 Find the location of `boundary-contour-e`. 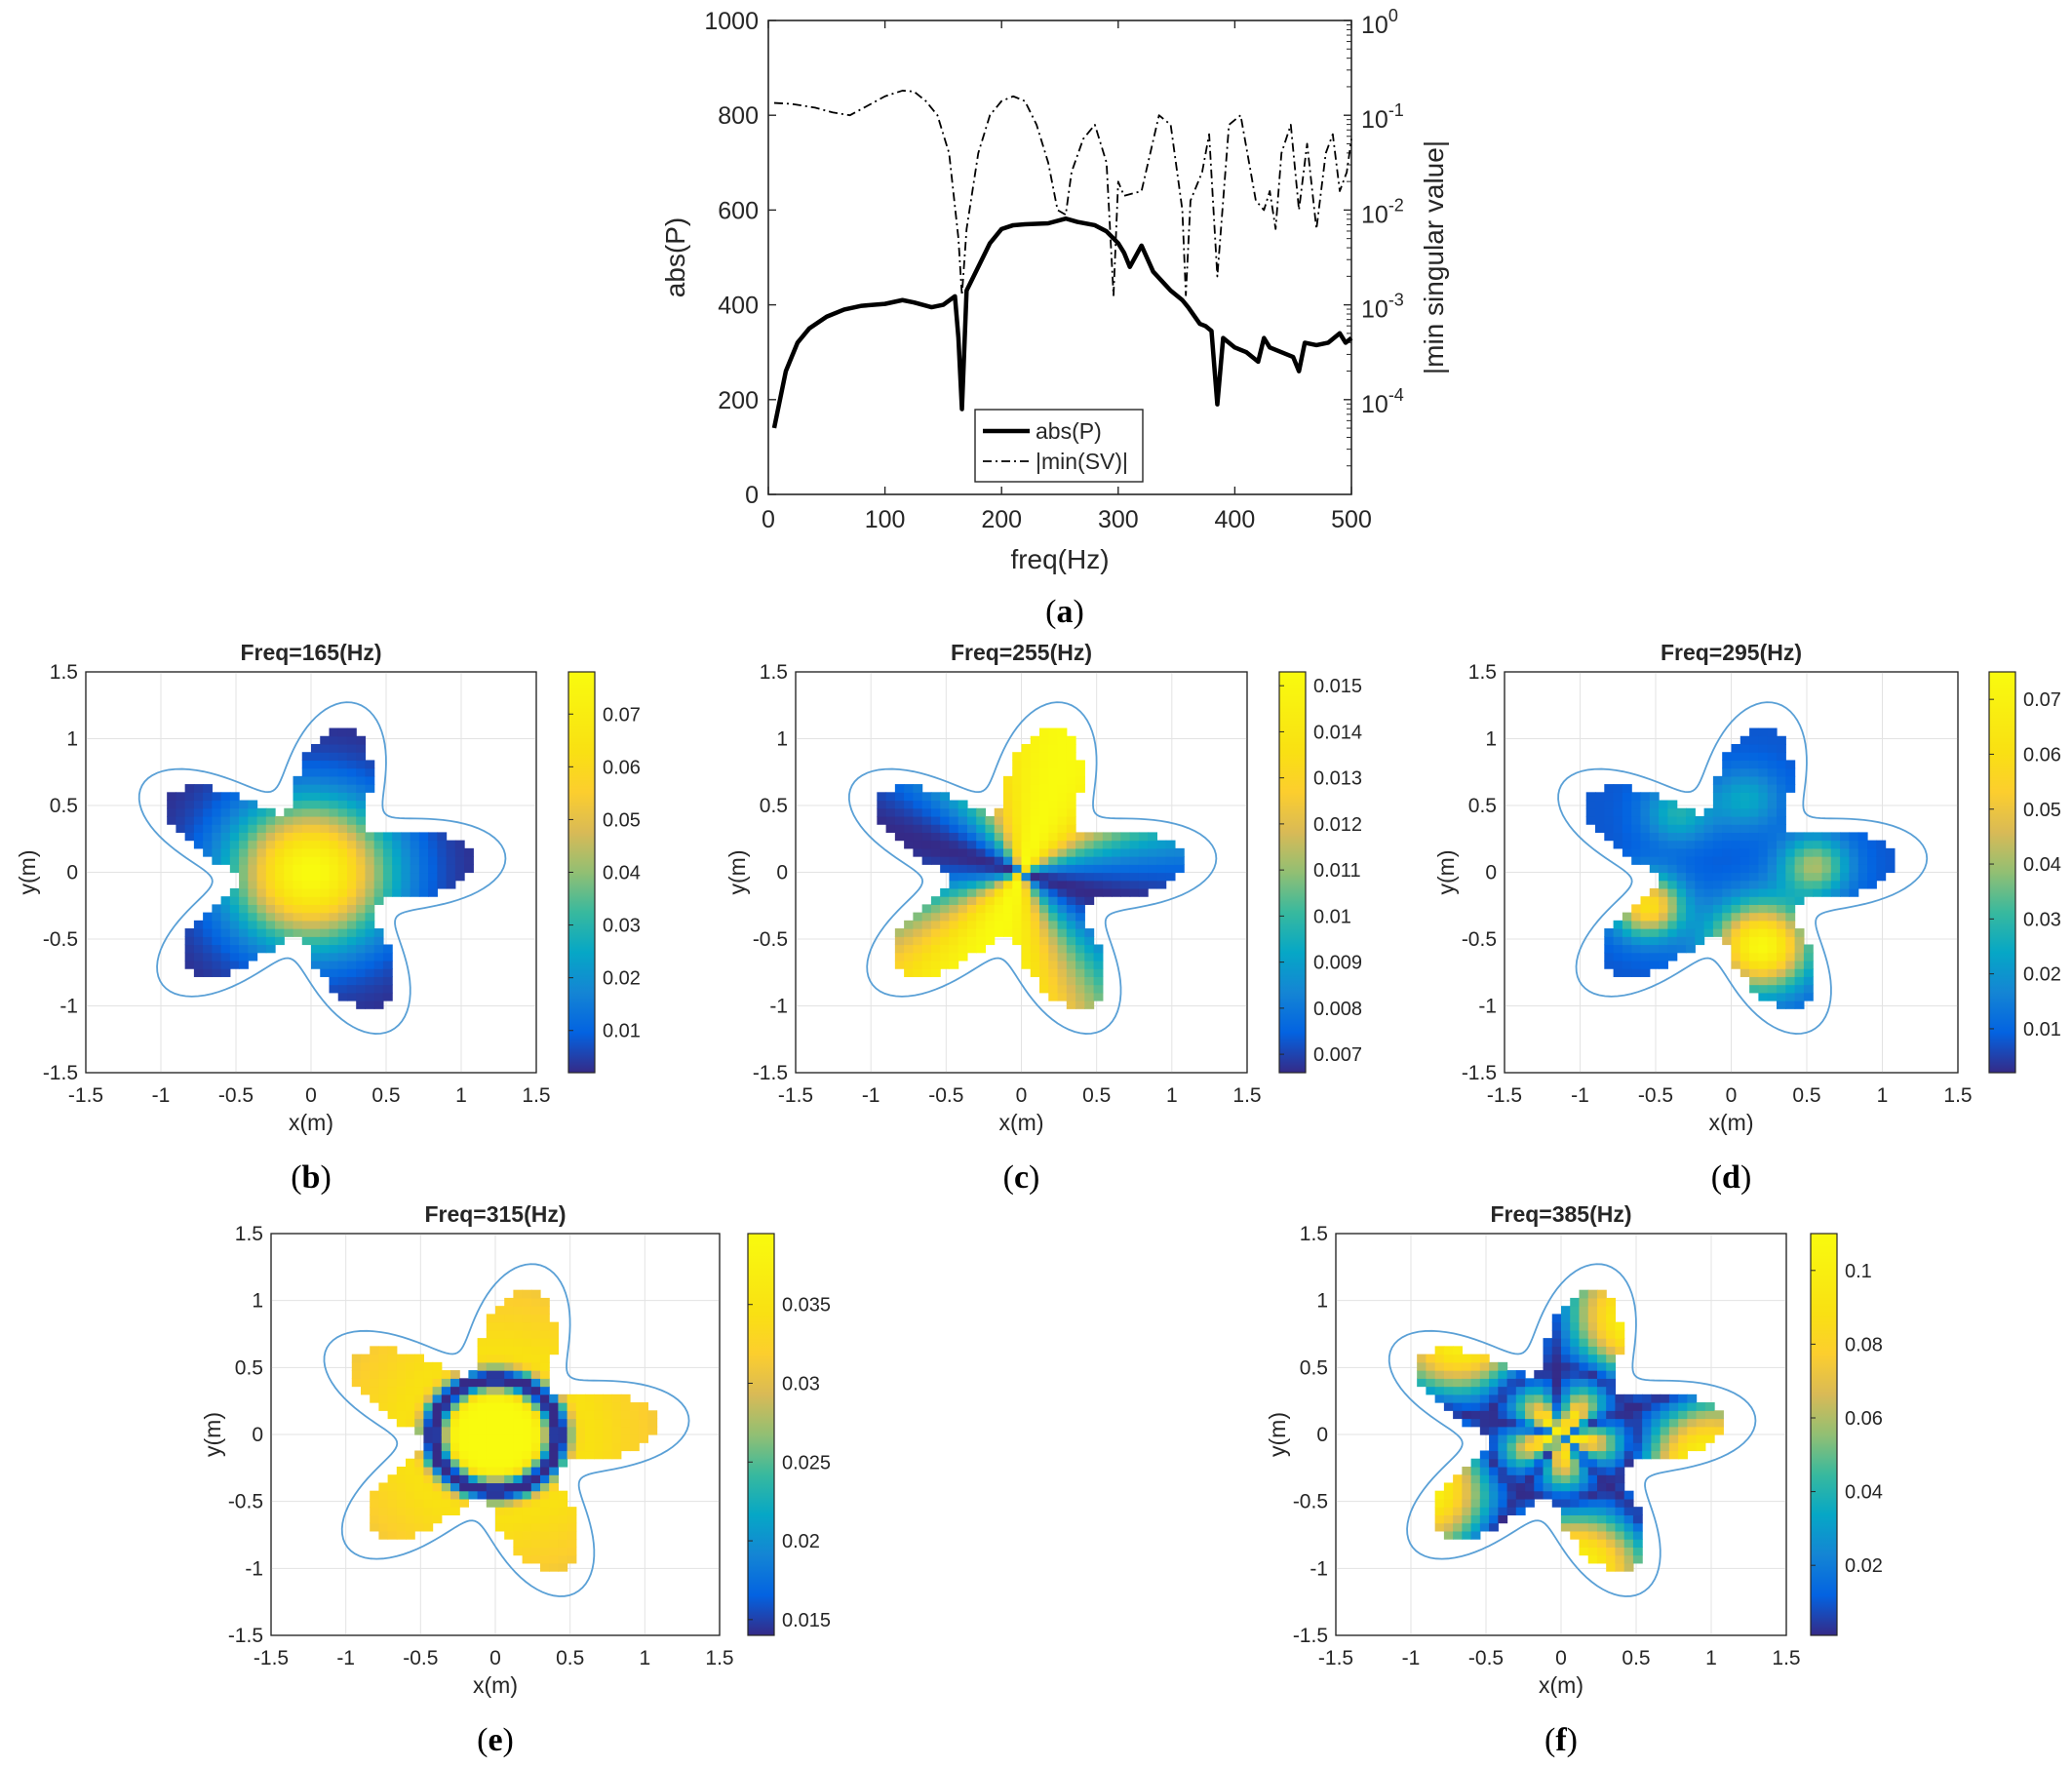

boundary-contour-e is located at coordinates (506, 1430).